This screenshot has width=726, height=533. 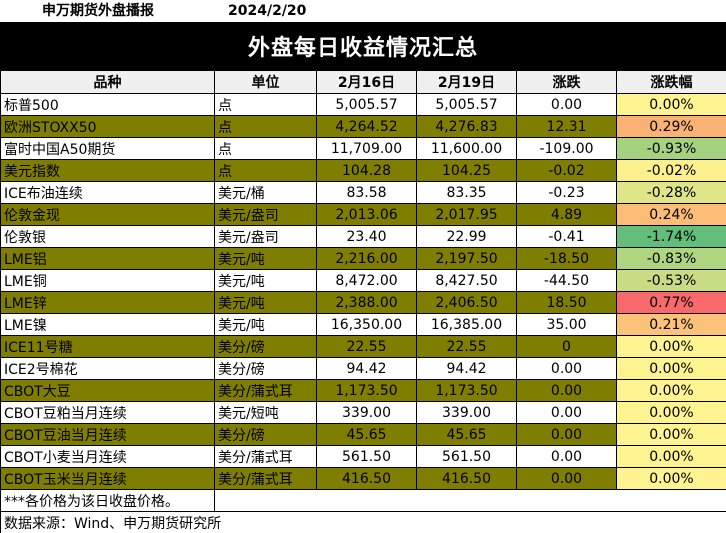 I want to click on report-title-banner: 外盘每日收益情况汇总, so click(x=363, y=46).